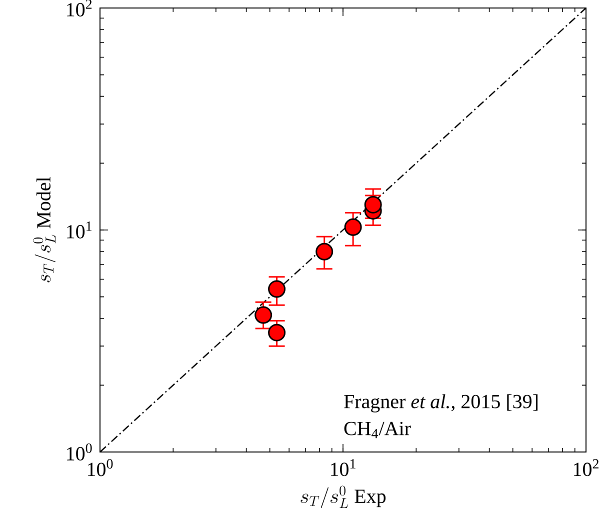  Describe the element at coordinates (79, 452) in the screenshot. I see `y-tick-label: 10$^{0}$` at that location.